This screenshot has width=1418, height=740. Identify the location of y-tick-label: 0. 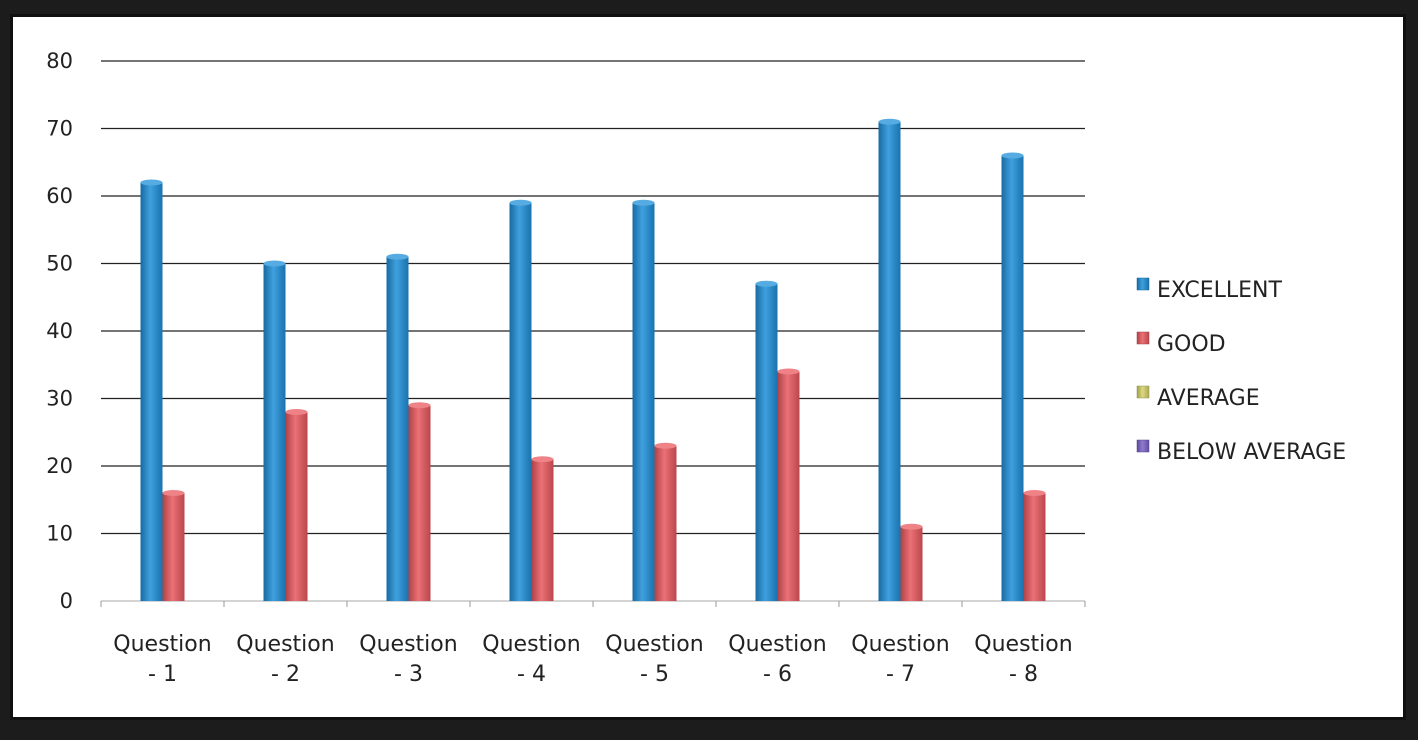
(66, 601).